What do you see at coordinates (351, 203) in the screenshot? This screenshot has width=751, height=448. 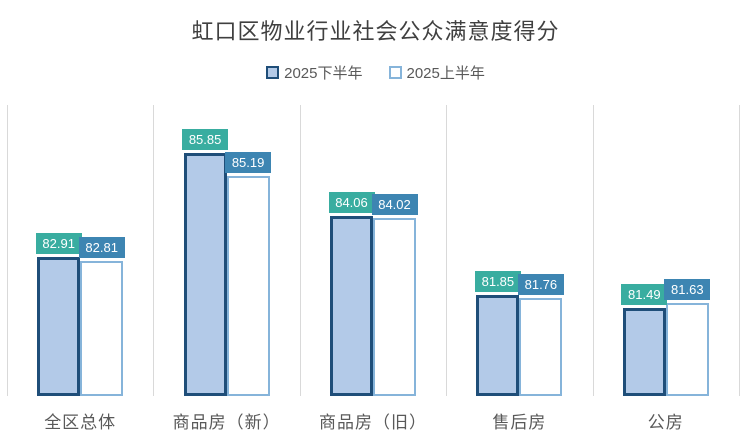 I see `value-label-series1: 84.06` at bounding box center [351, 203].